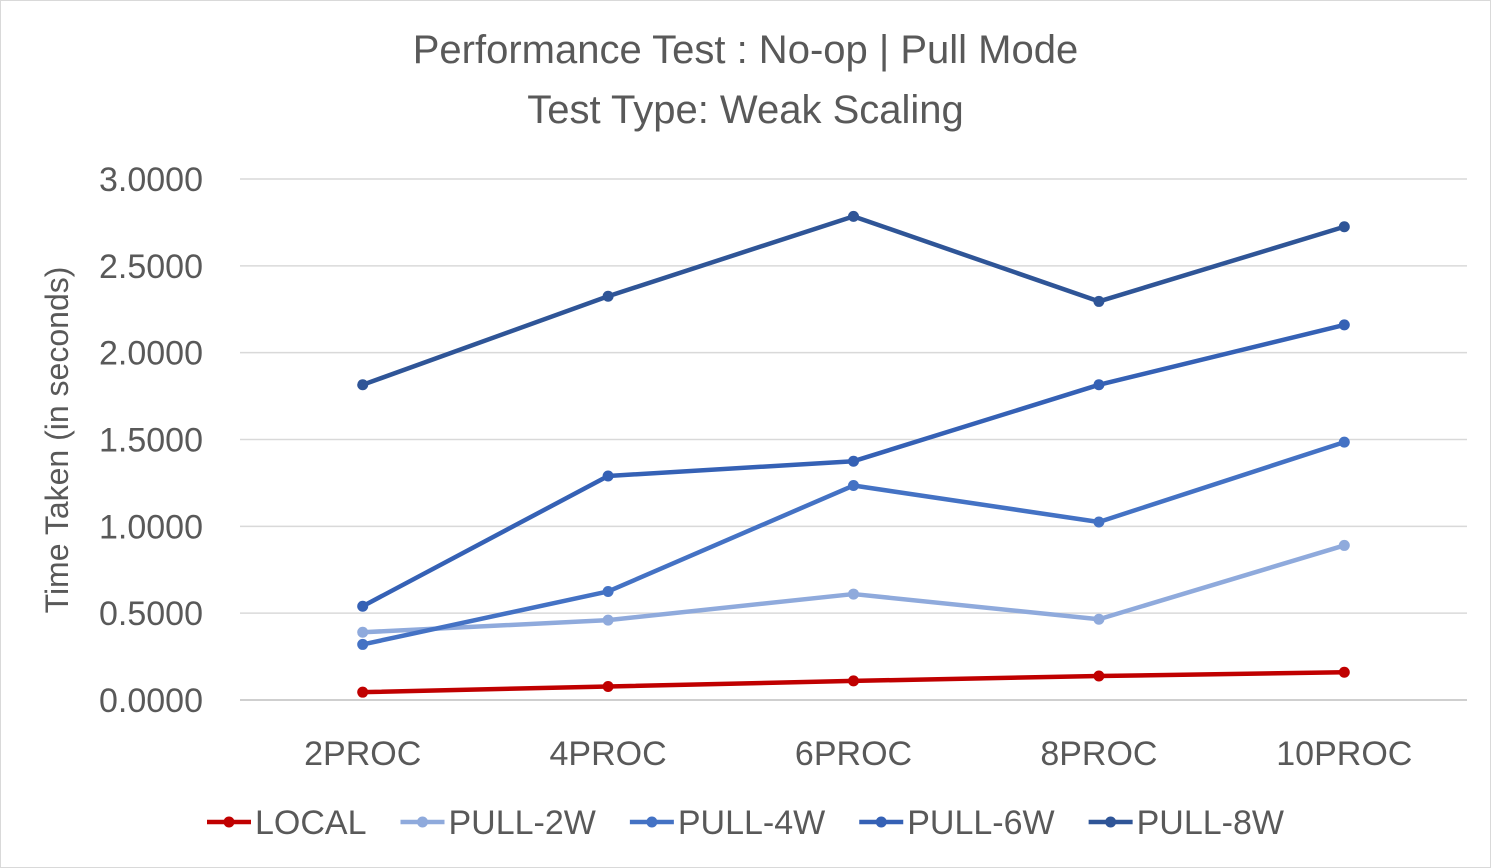 The width and height of the screenshot is (1491, 868). Describe the element at coordinates (151, 701) in the screenshot. I see `y-tick-label: 0.0000` at that location.